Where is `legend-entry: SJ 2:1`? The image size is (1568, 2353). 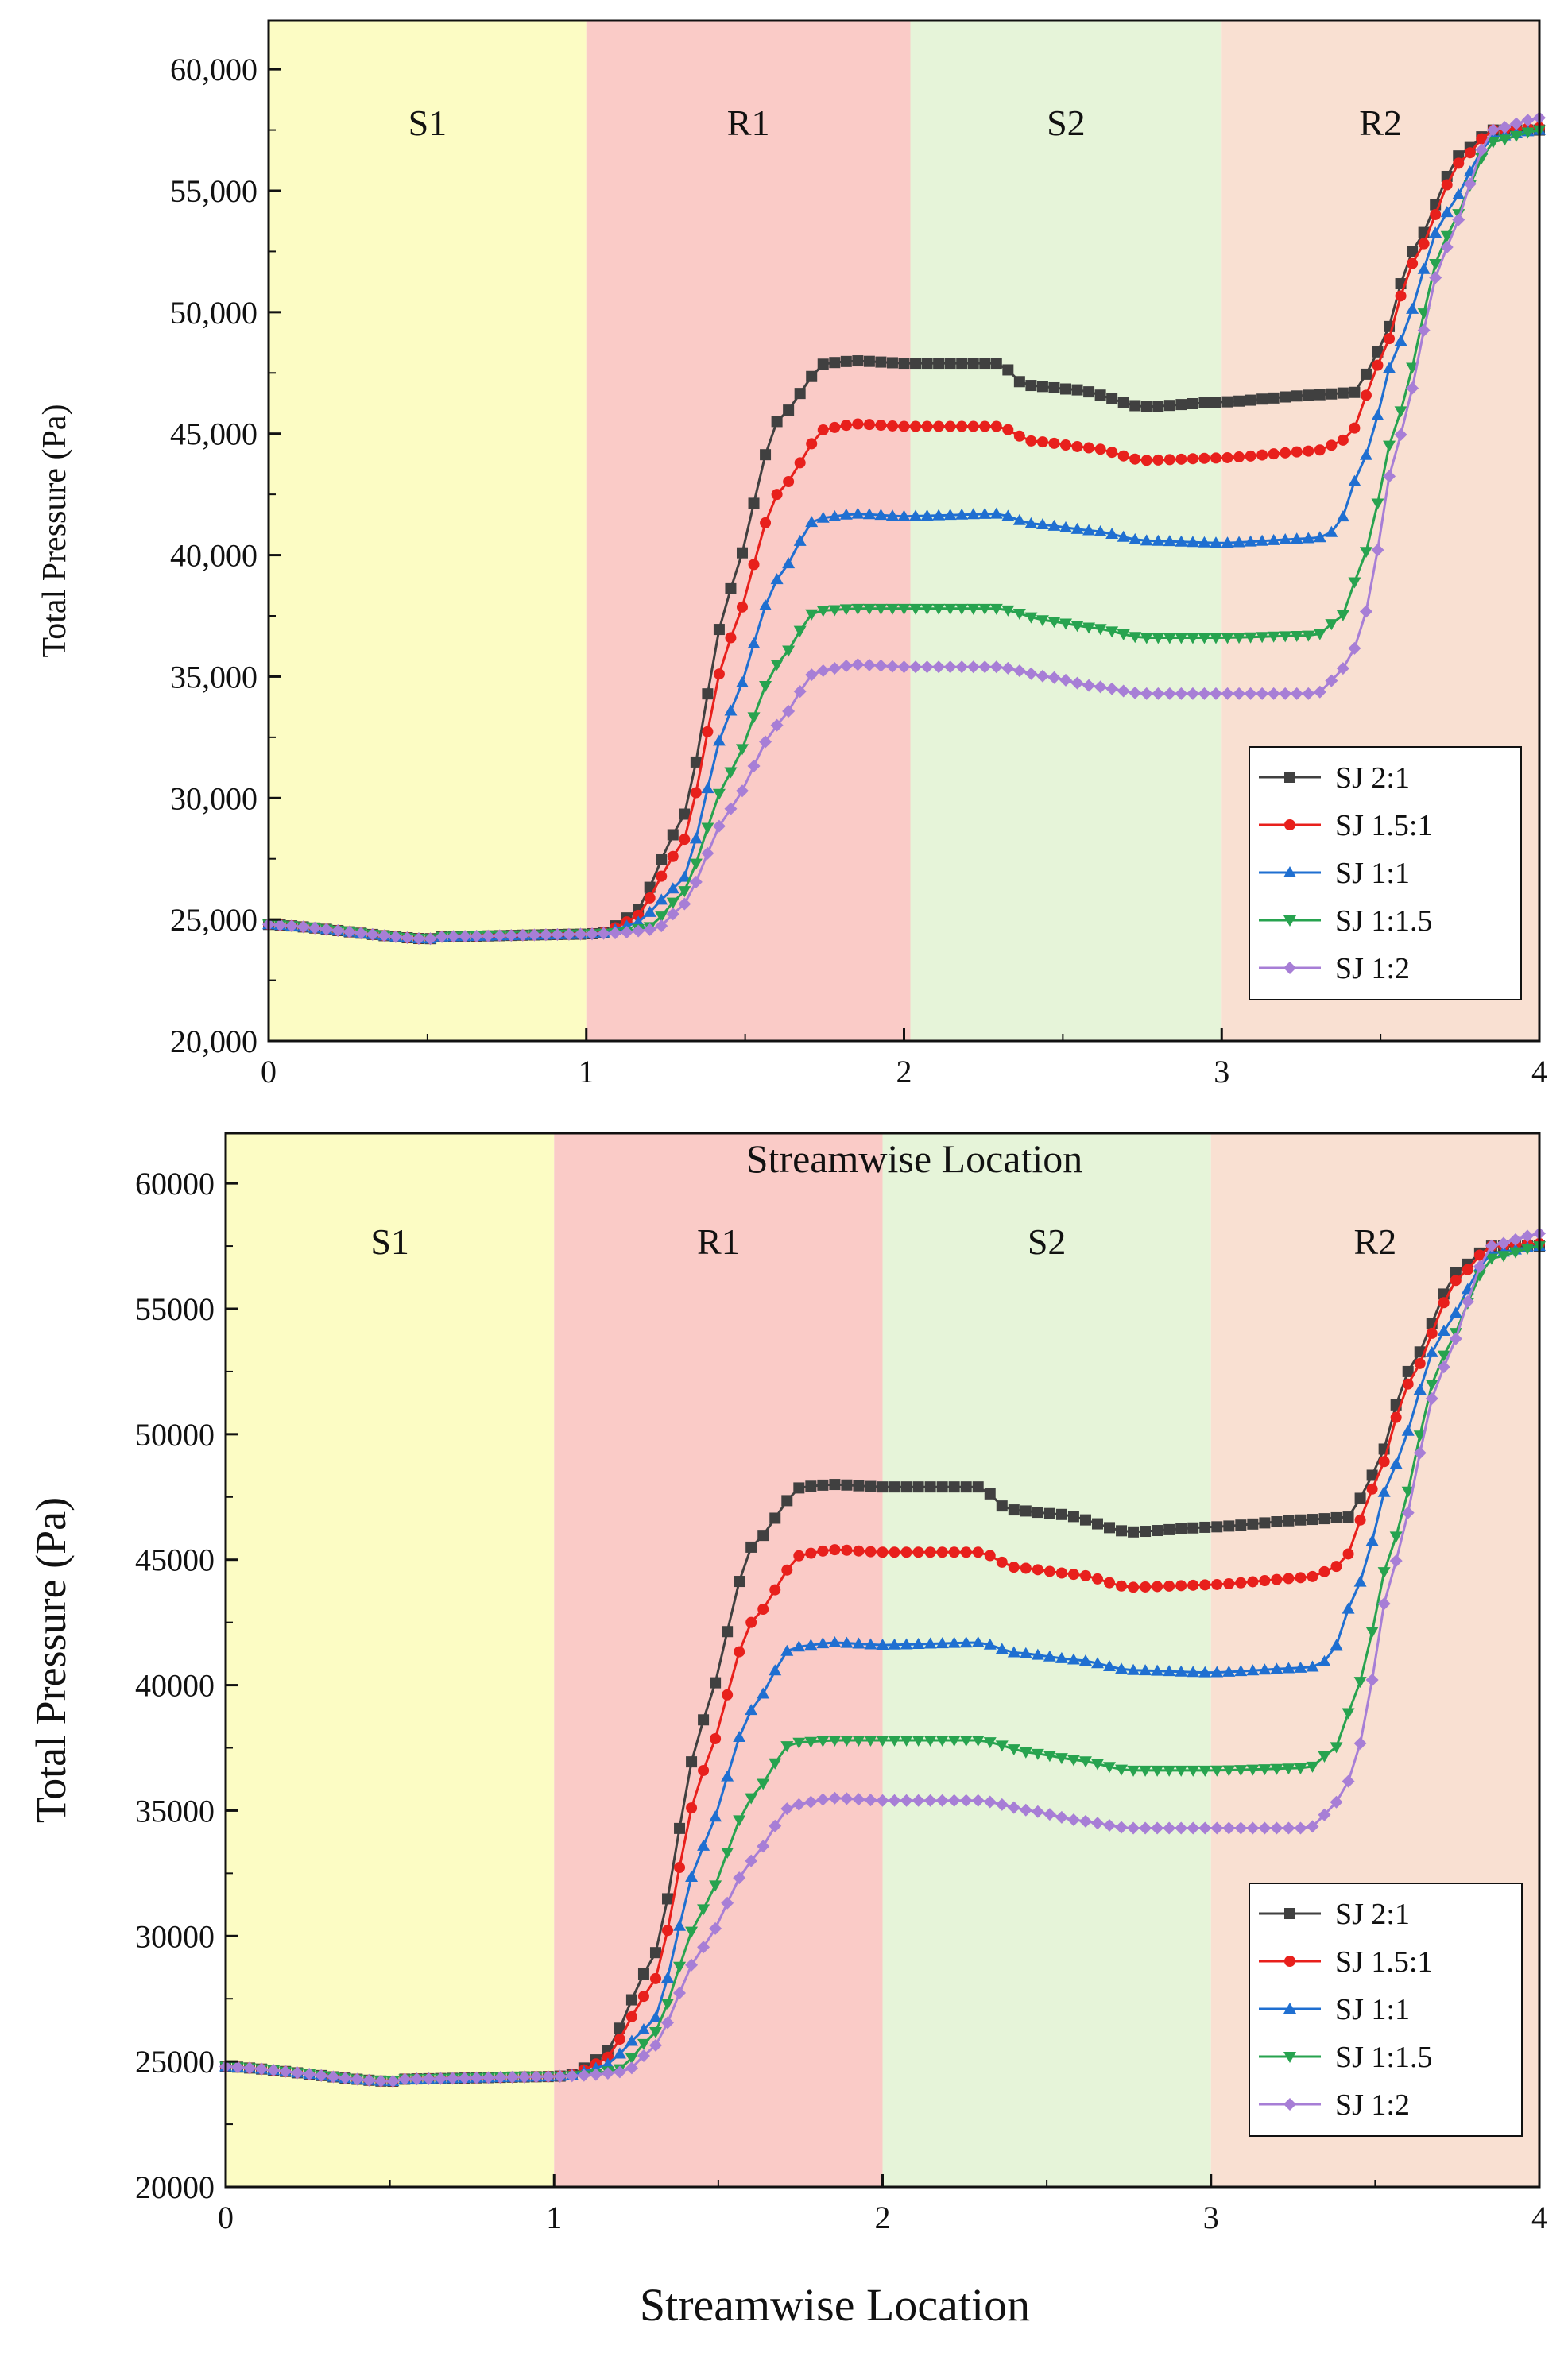
legend-entry: SJ 2:1 is located at coordinates (1334, 778).